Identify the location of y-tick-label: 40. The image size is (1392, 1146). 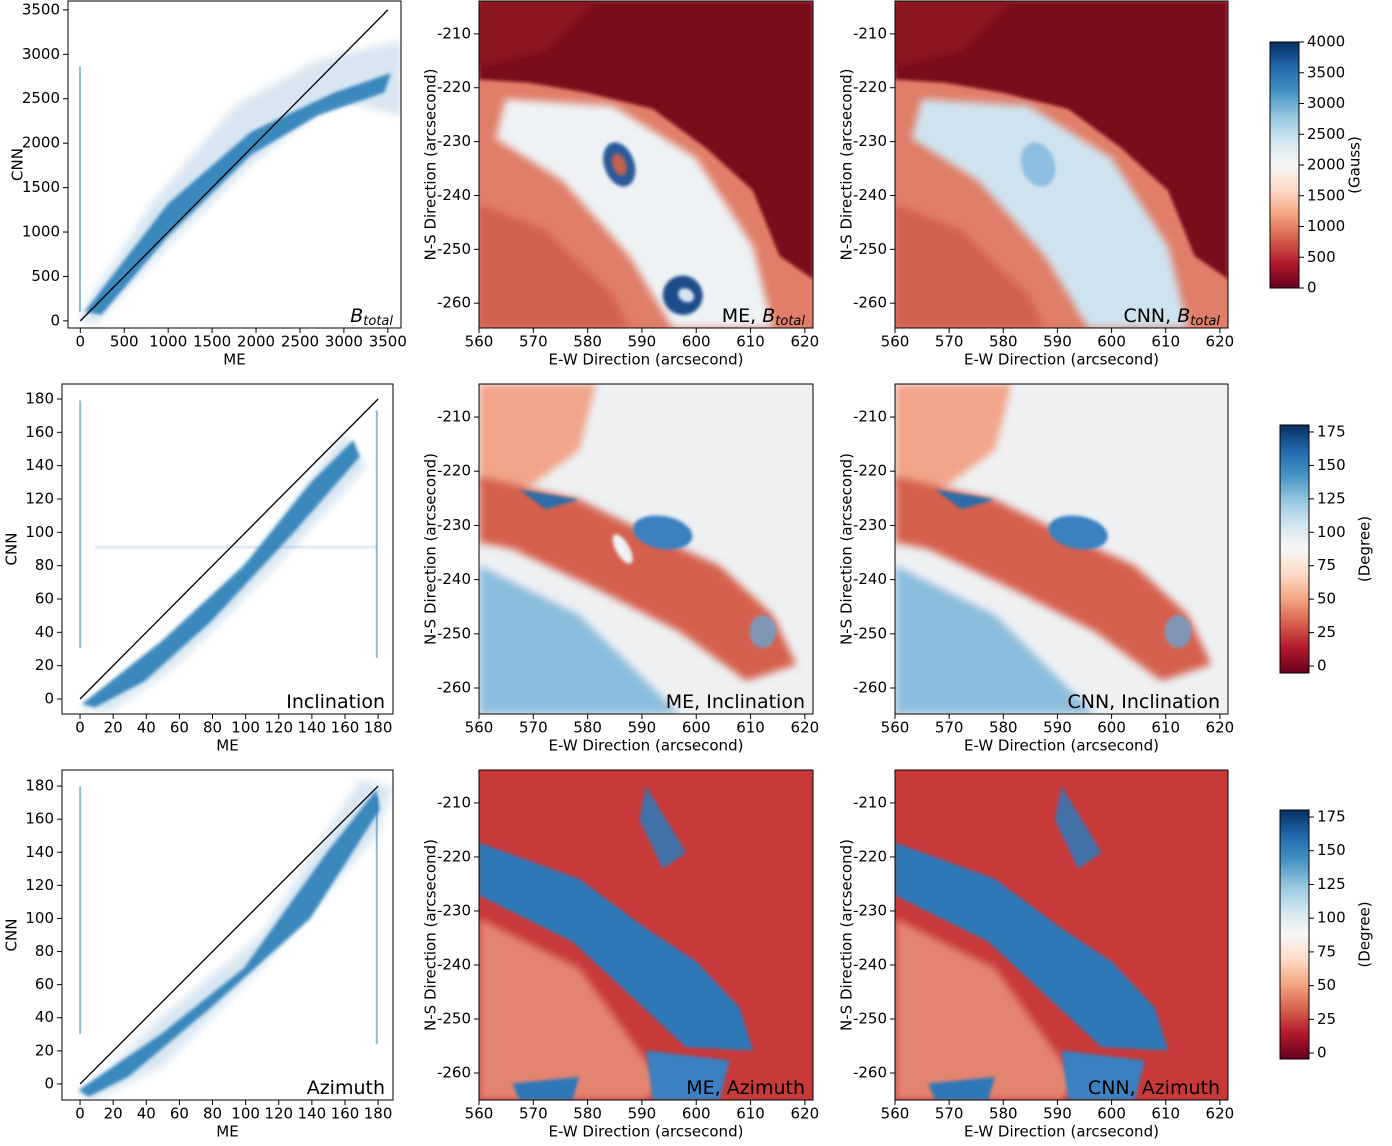
(44, 632).